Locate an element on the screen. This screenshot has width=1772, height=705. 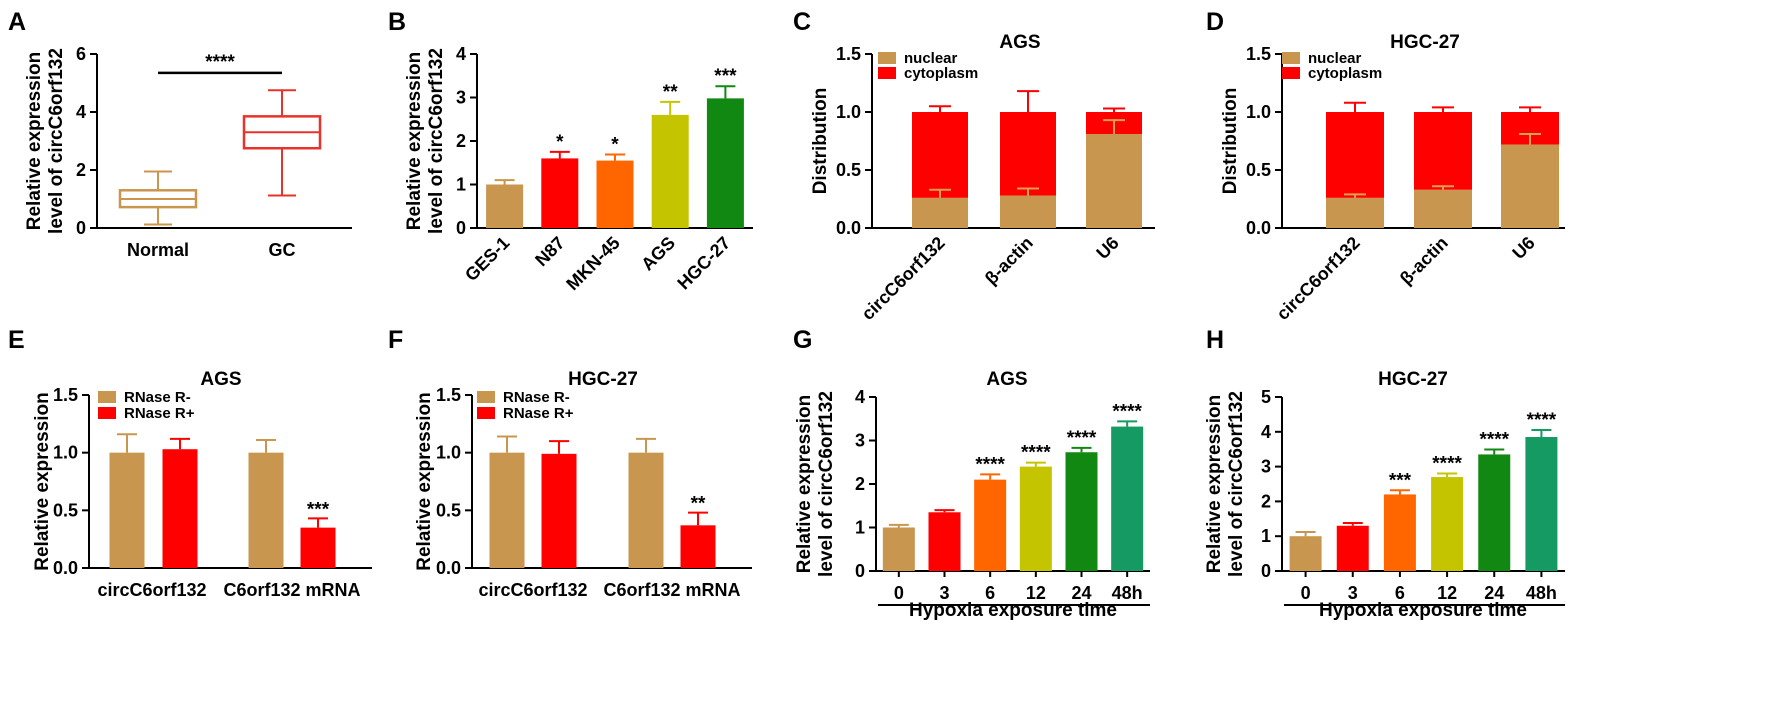
y-tick-label: 3 is located at coordinates (461, 98).